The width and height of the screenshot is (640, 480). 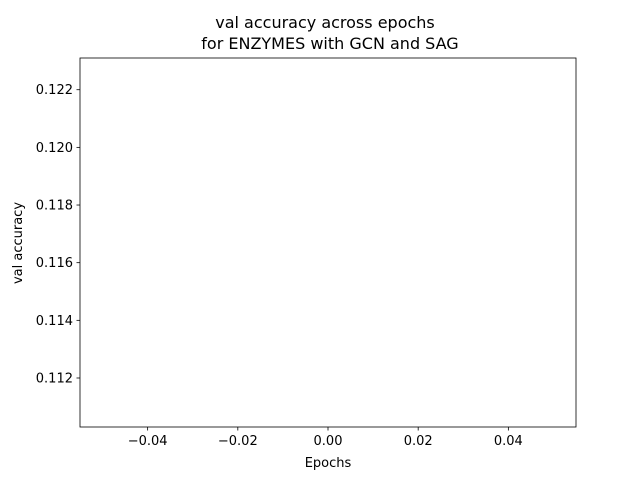 I want to click on chart-title: val accuracy across epochs, so click(x=325, y=22).